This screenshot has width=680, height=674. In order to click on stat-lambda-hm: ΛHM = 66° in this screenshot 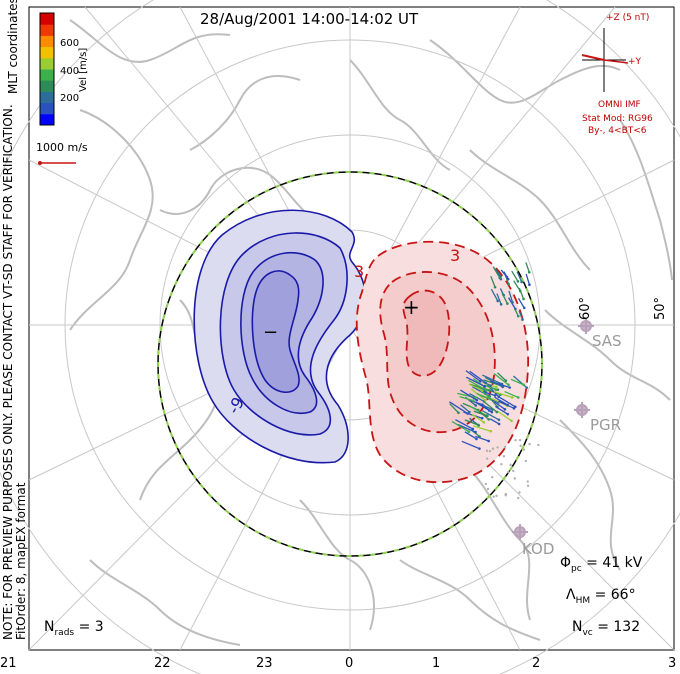, I will do `click(601, 596)`.